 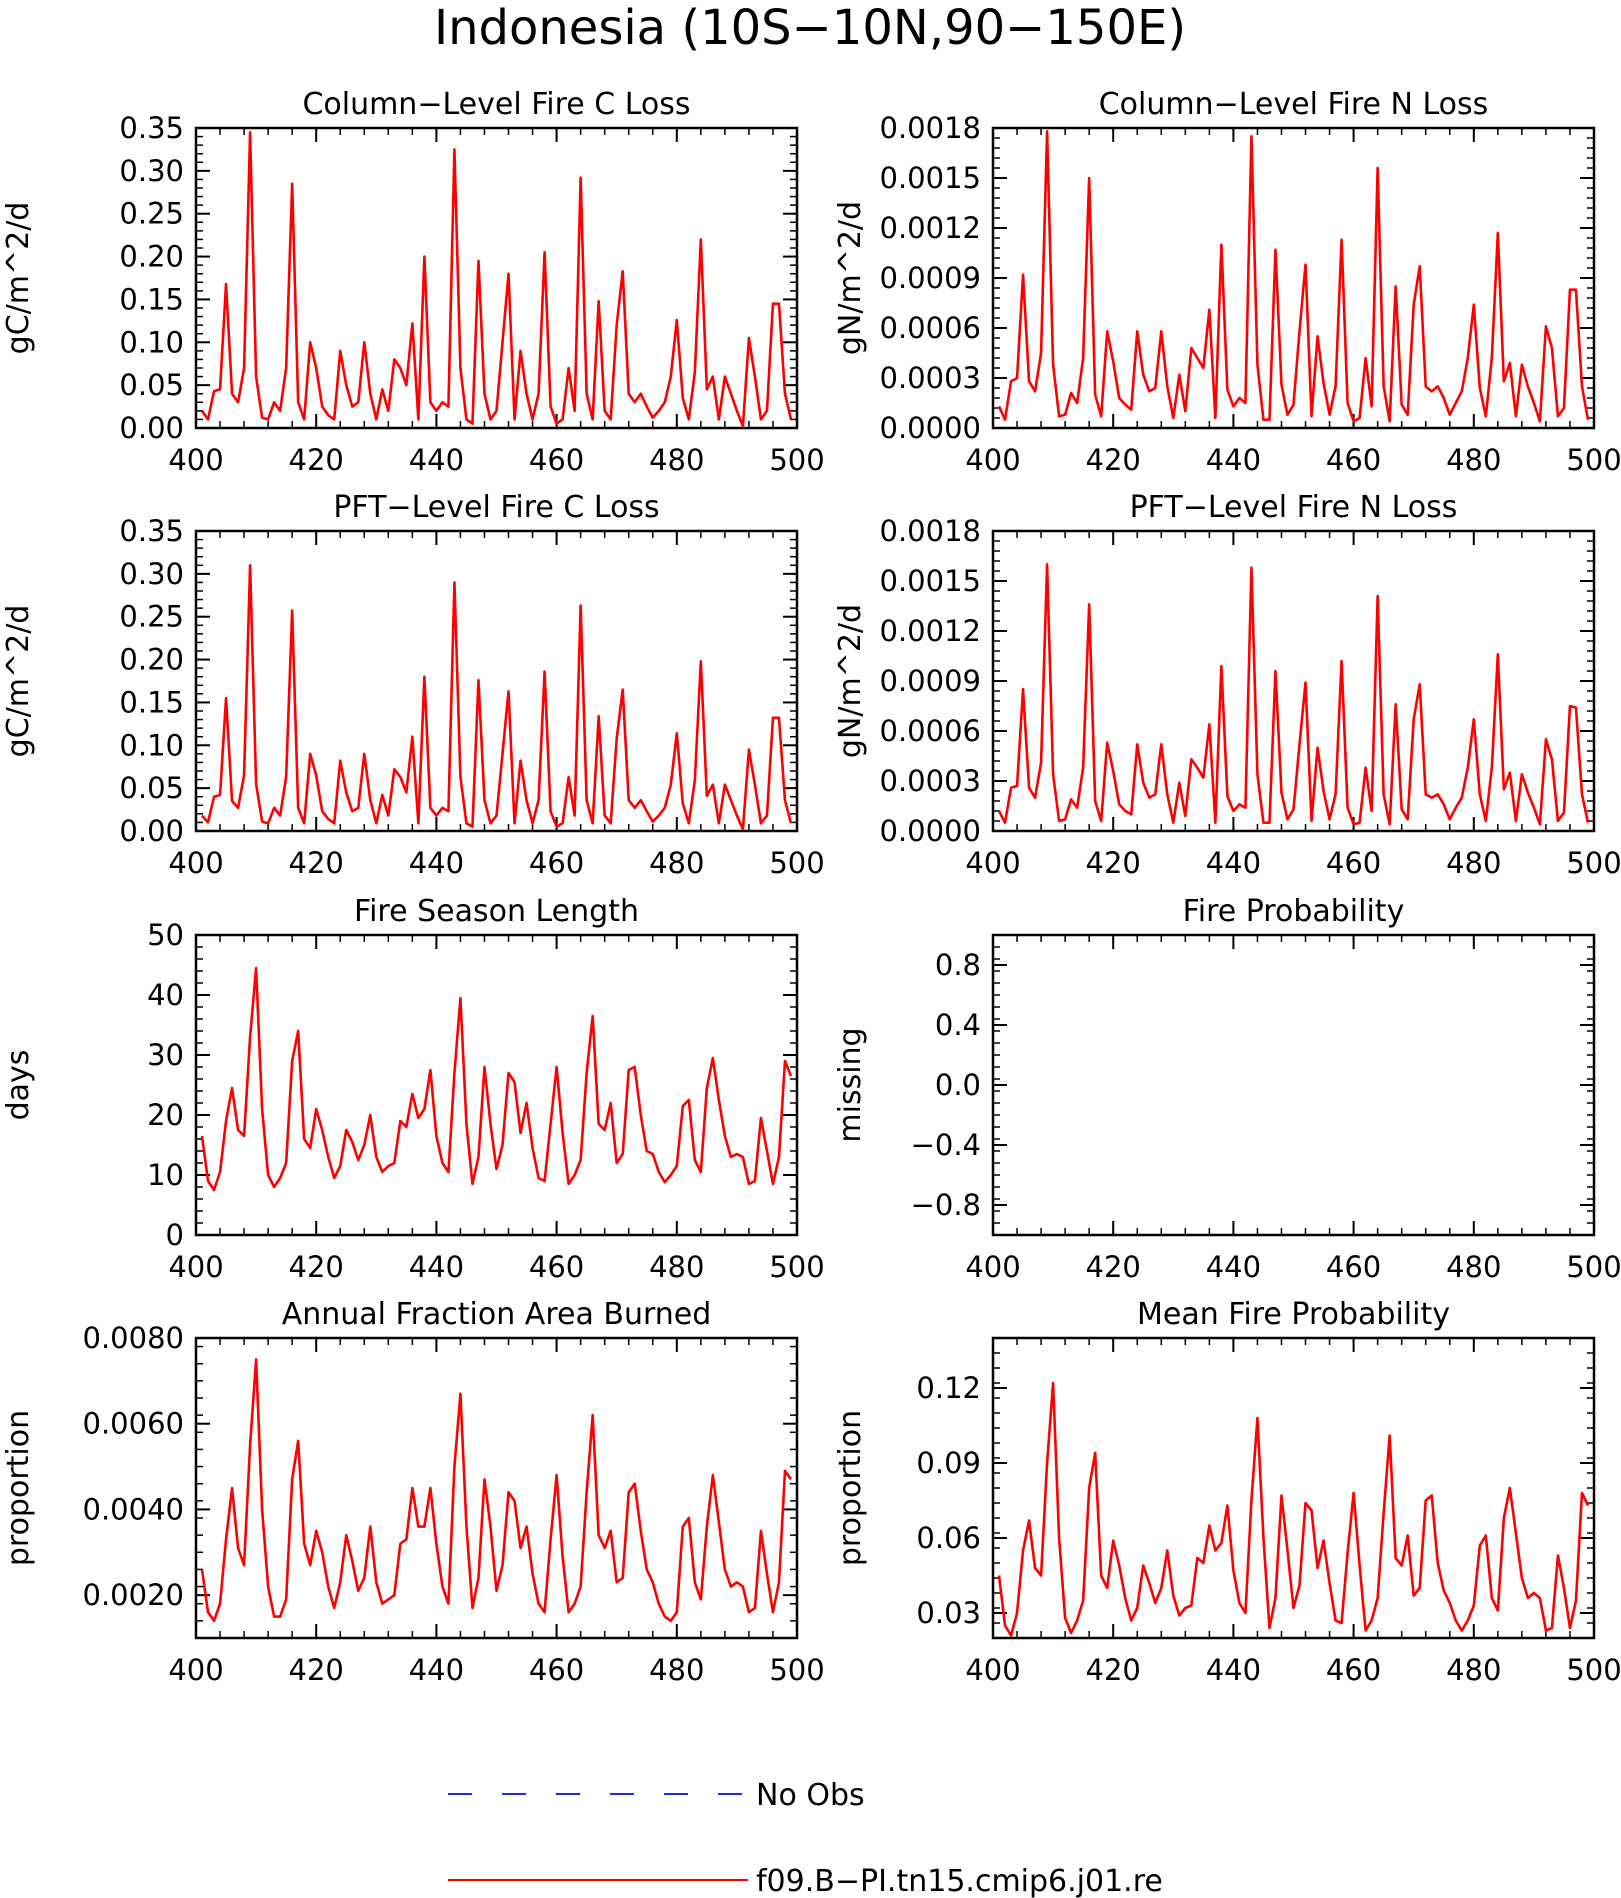 I want to click on panel-title: Fire Season Length, so click(x=496, y=911).